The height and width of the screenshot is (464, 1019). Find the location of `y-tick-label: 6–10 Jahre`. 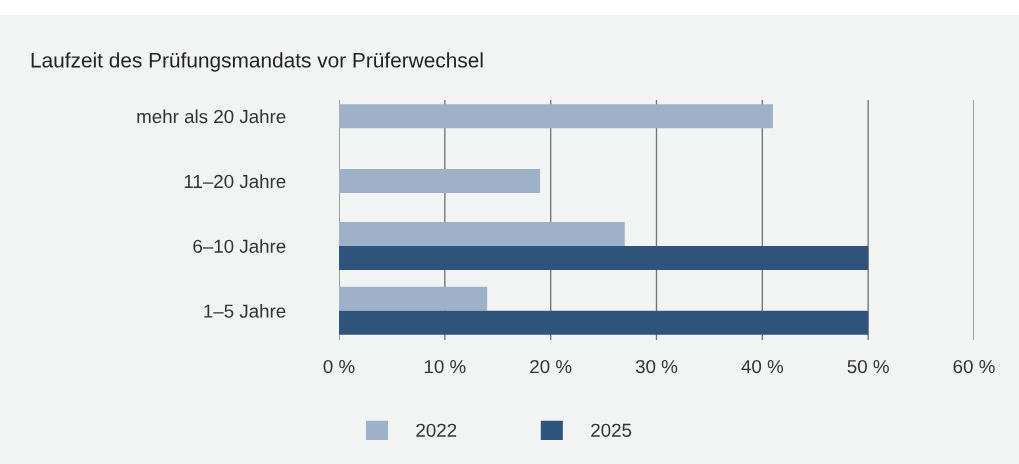

y-tick-label: 6–10 Jahre is located at coordinates (239, 246).